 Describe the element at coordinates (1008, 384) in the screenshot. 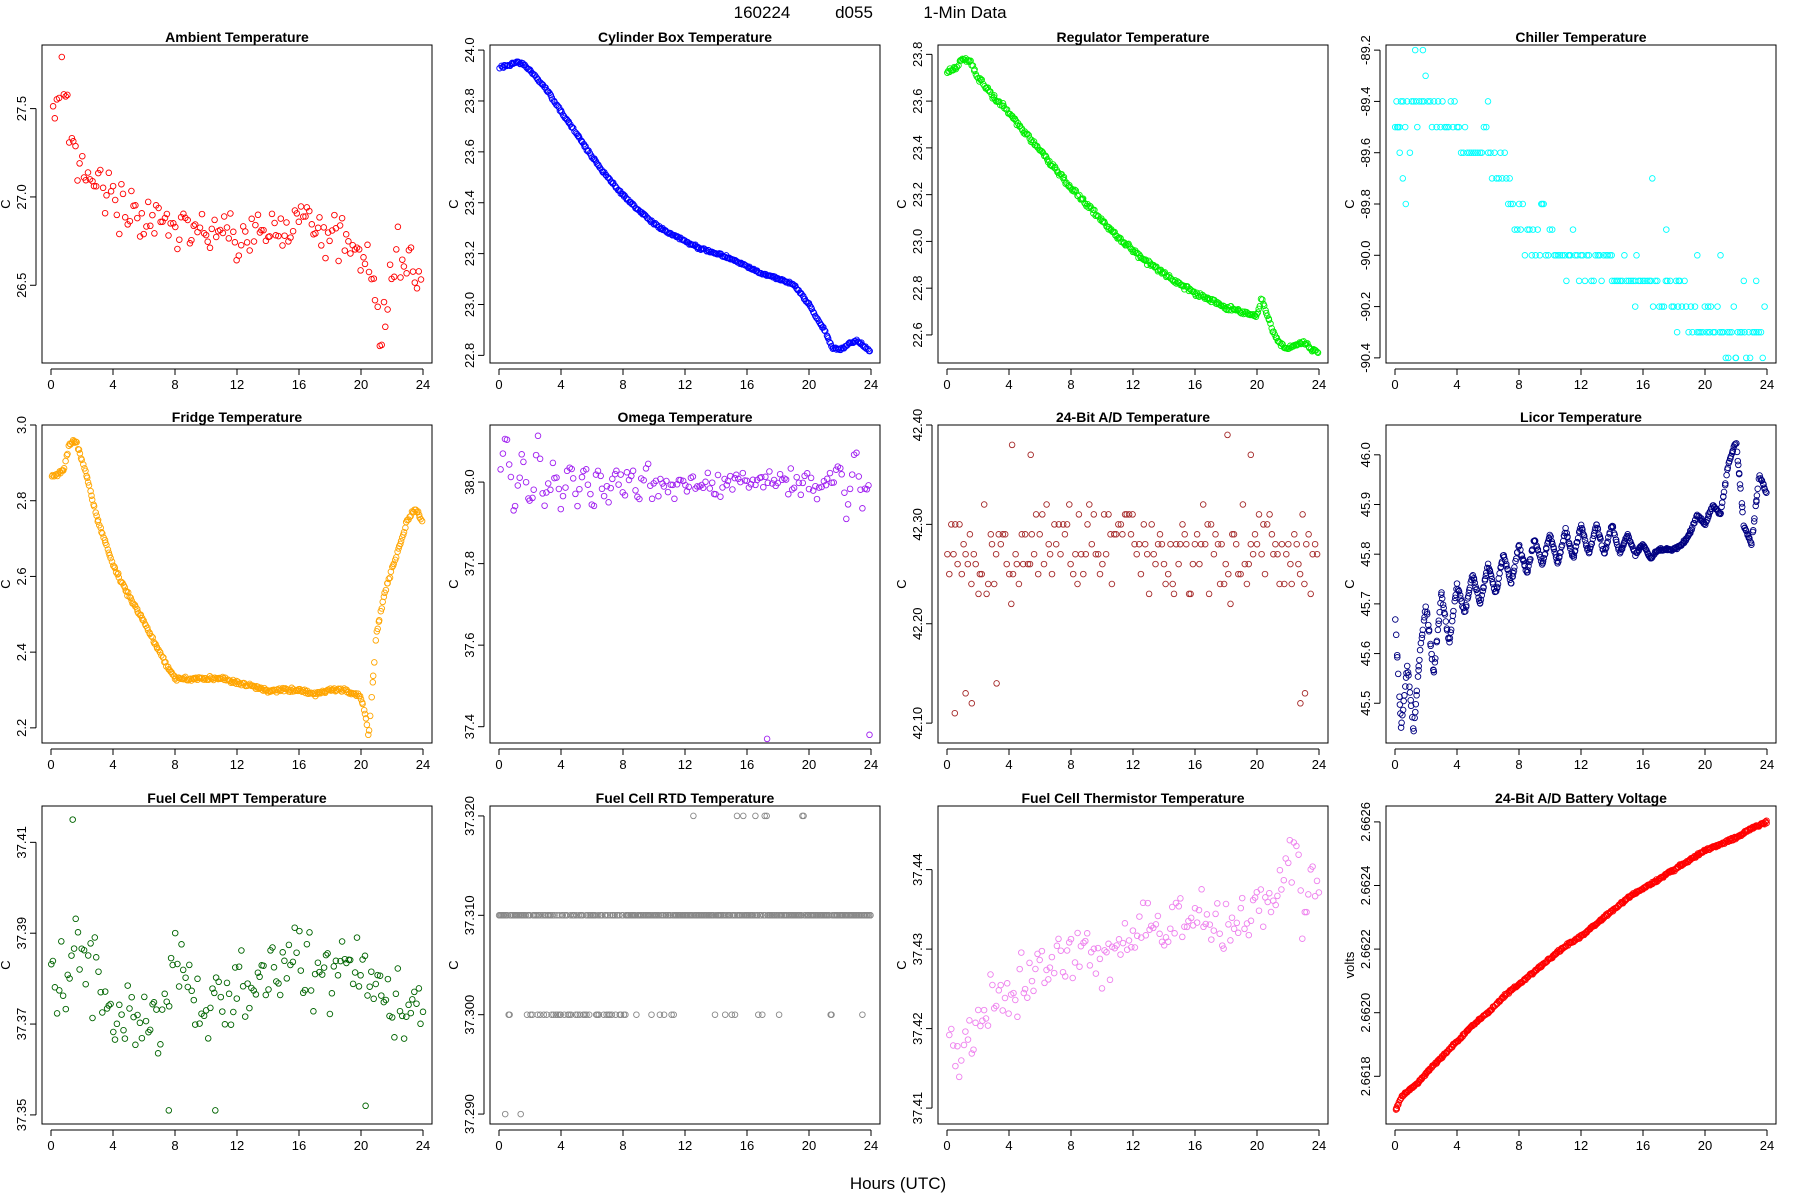

I see `x-tick-label: 4` at that location.